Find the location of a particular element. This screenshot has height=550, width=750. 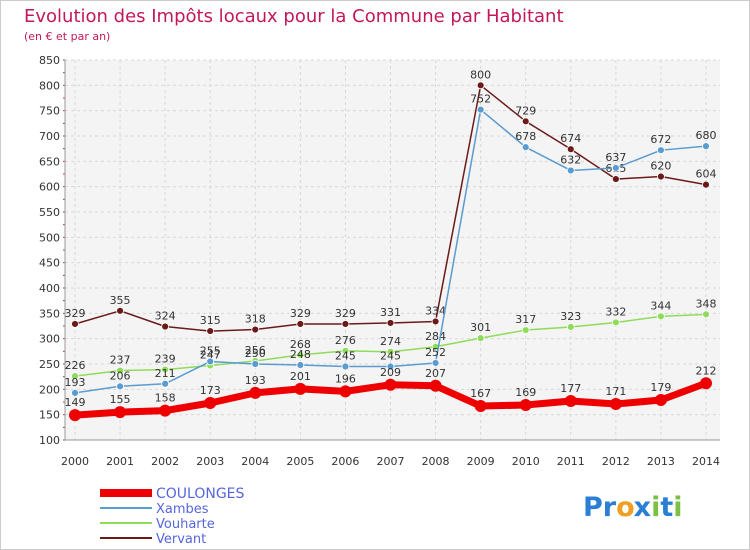

data-label-xambes: 680 is located at coordinates (706, 135).